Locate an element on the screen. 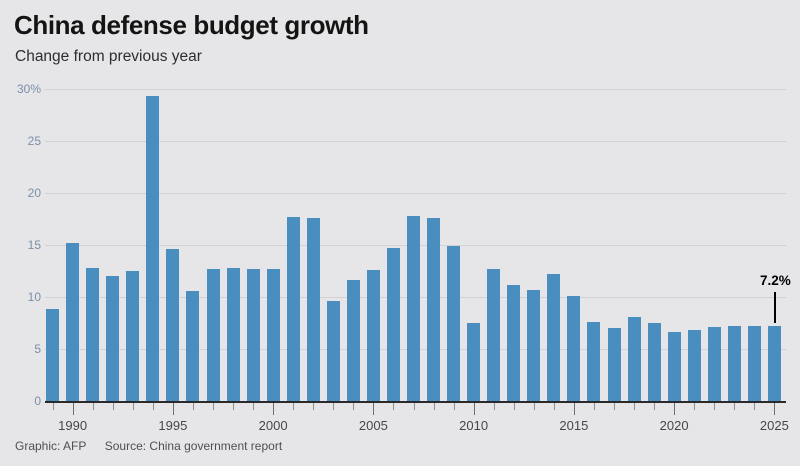  y-axis-label-10: 10 is located at coordinates (34, 297).